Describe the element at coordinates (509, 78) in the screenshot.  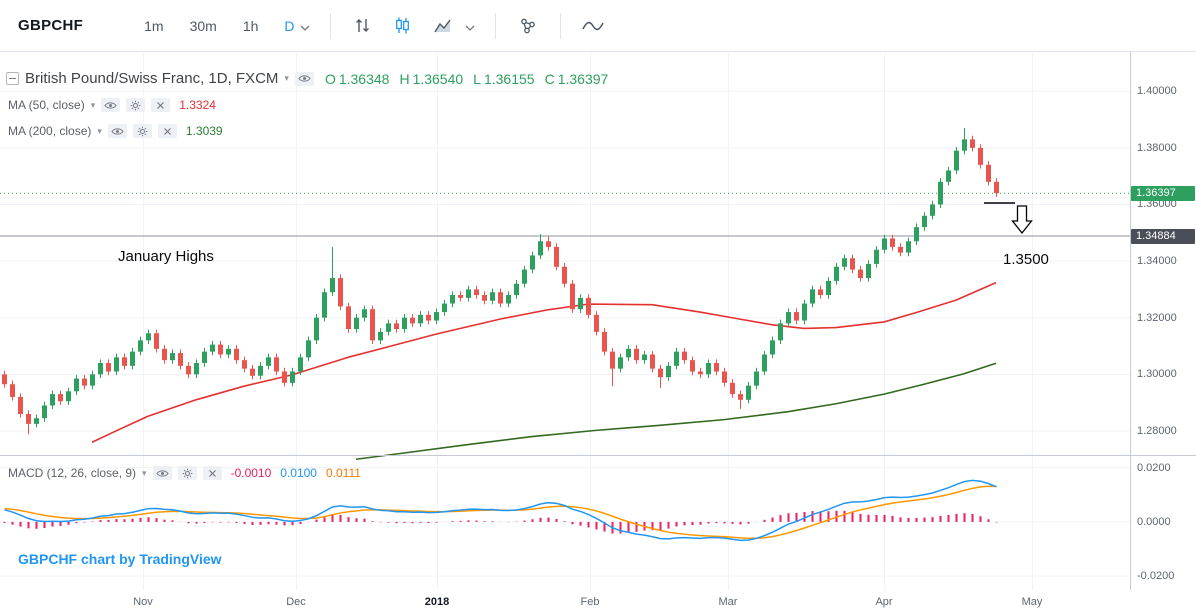
I see `low-value: 1.36155` at that location.